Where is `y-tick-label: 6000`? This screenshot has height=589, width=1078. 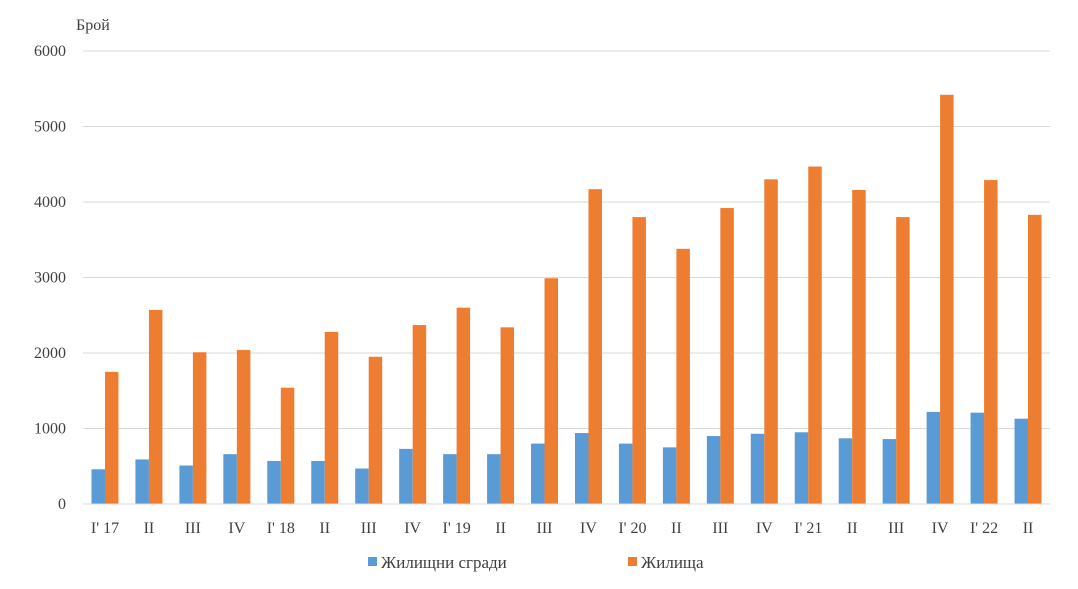 y-tick-label: 6000 is located at coordinates (50, 51).